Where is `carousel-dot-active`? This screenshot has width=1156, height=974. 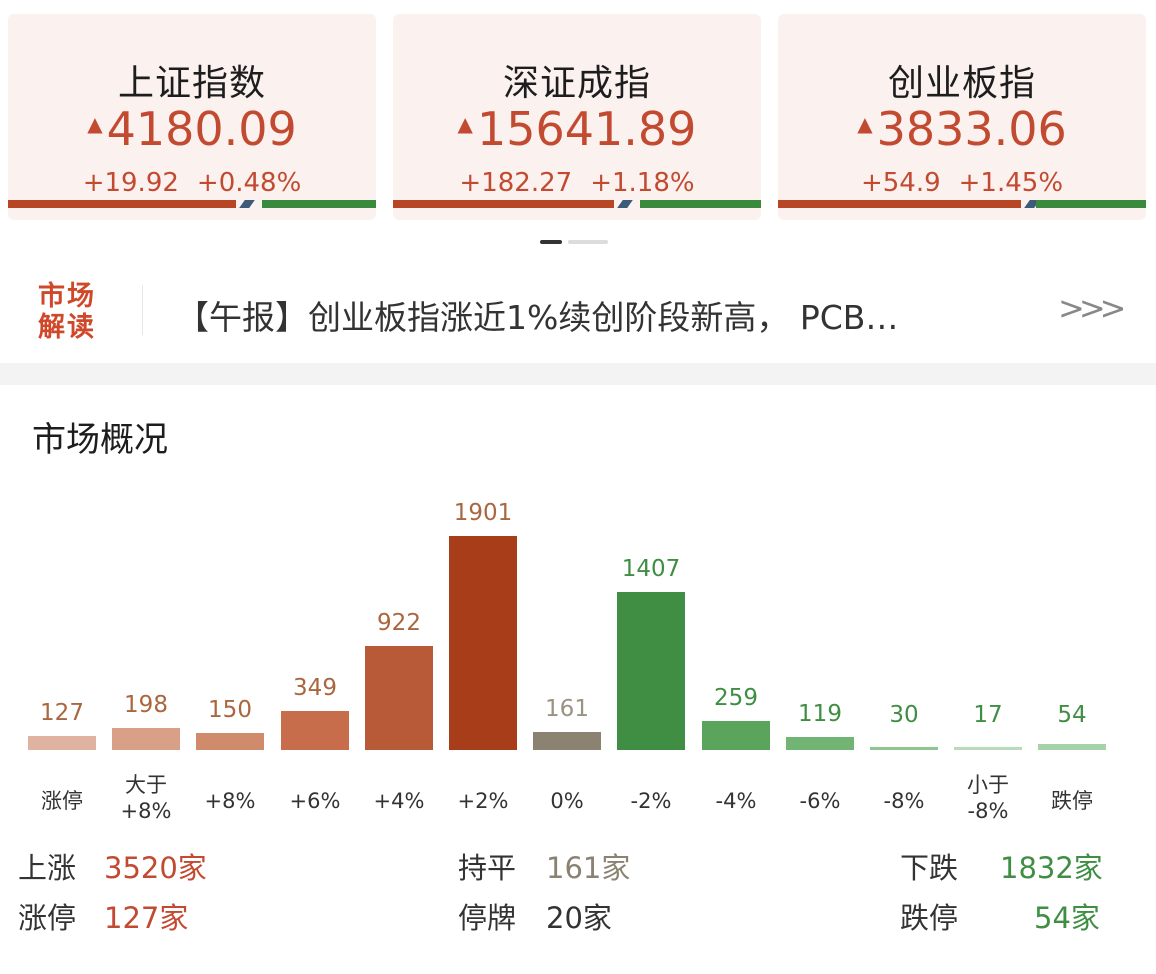
carousel-dot-active is located at coordinates (551, 242).